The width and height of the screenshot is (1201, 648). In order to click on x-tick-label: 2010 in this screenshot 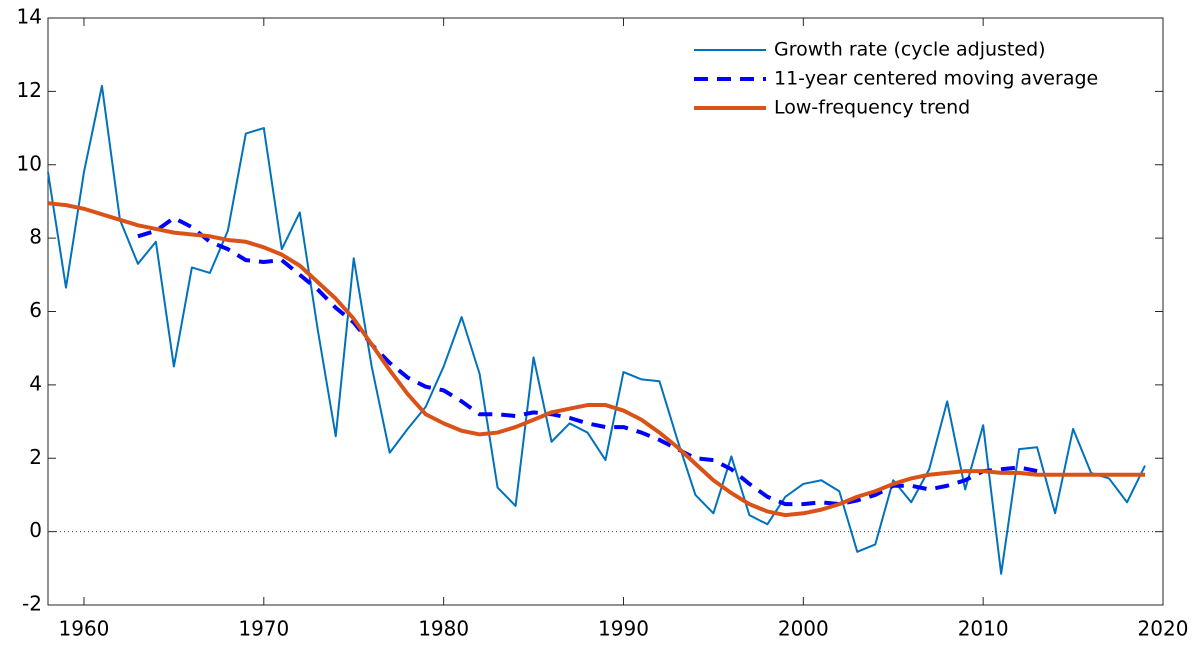, I will do `click(983, 629)`.